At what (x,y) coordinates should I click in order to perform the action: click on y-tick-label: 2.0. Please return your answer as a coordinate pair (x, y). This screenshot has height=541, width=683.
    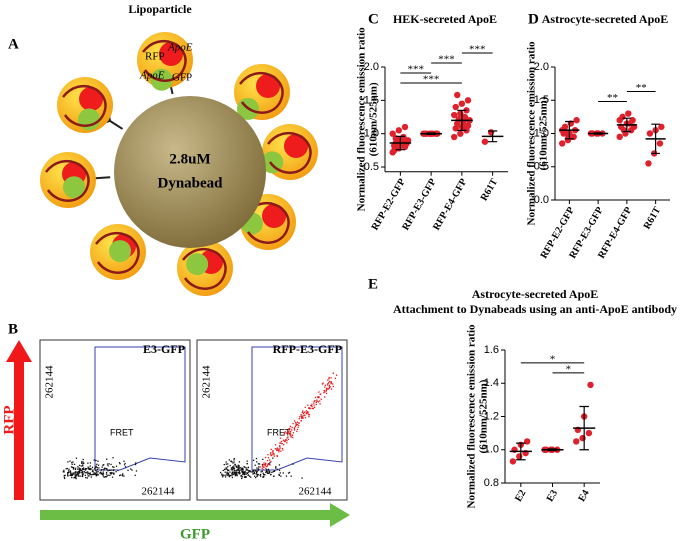
    Looking at the image, I should click on (371, 67).